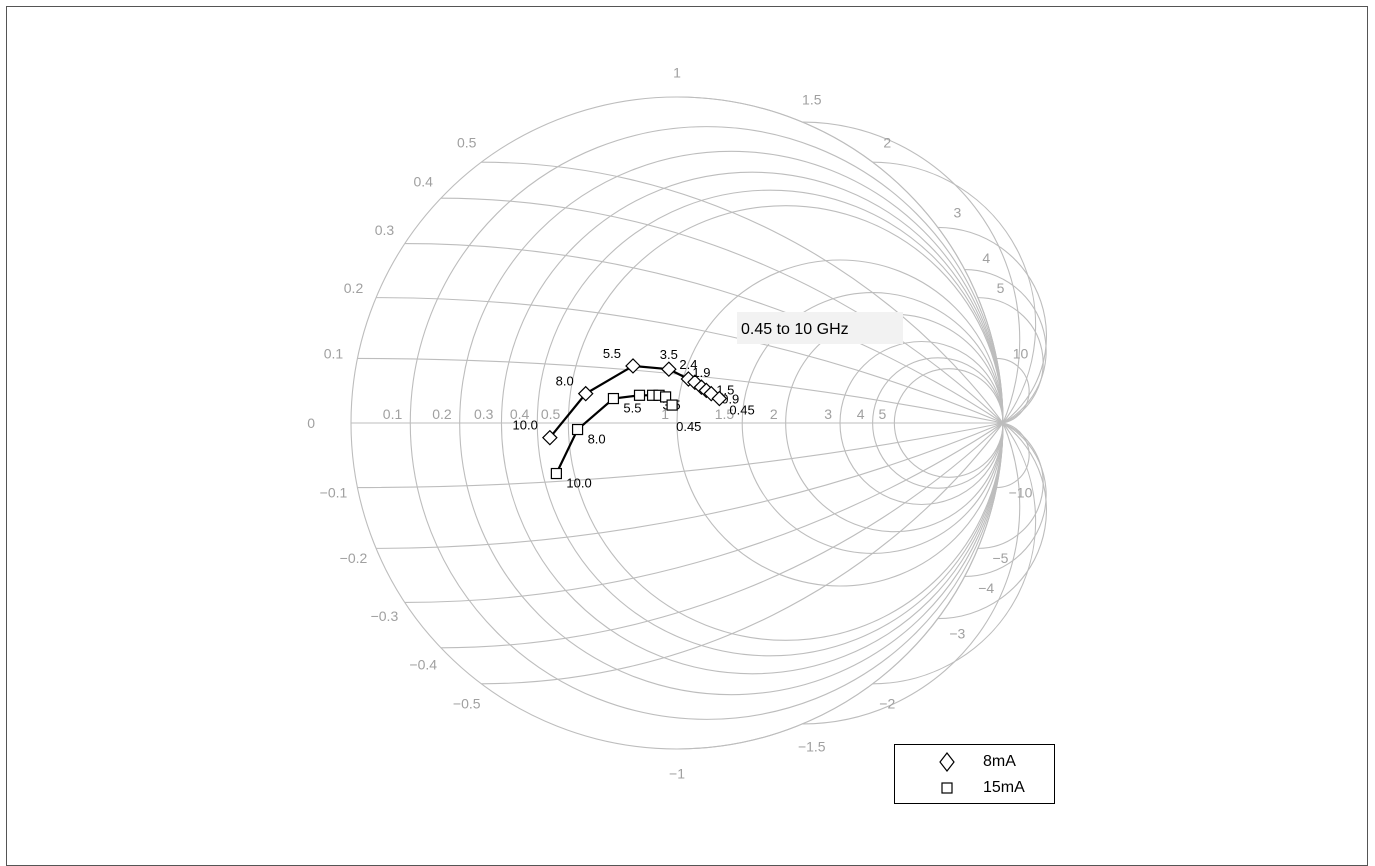  I want to click on reactance-tick-label: 1, so click(677, 73).